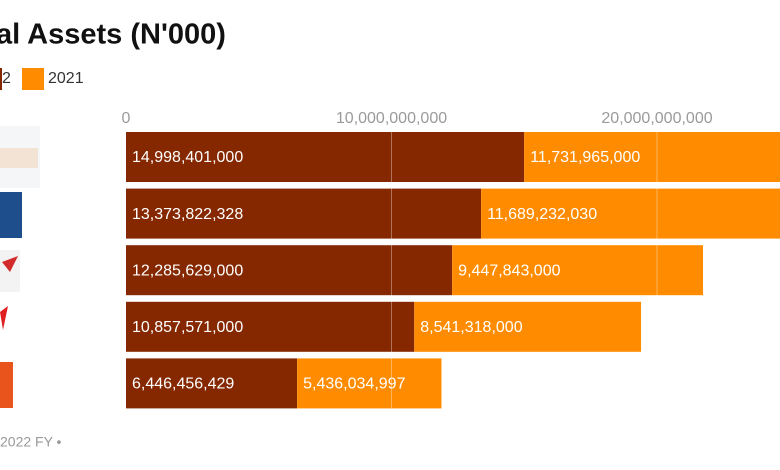 The height and width of the screenshot is (470, 780). What do you see at coordinates (471, 327) in the screenshot?
I see `value-label: 8,541,318,000` at bounding box center [471, 327].